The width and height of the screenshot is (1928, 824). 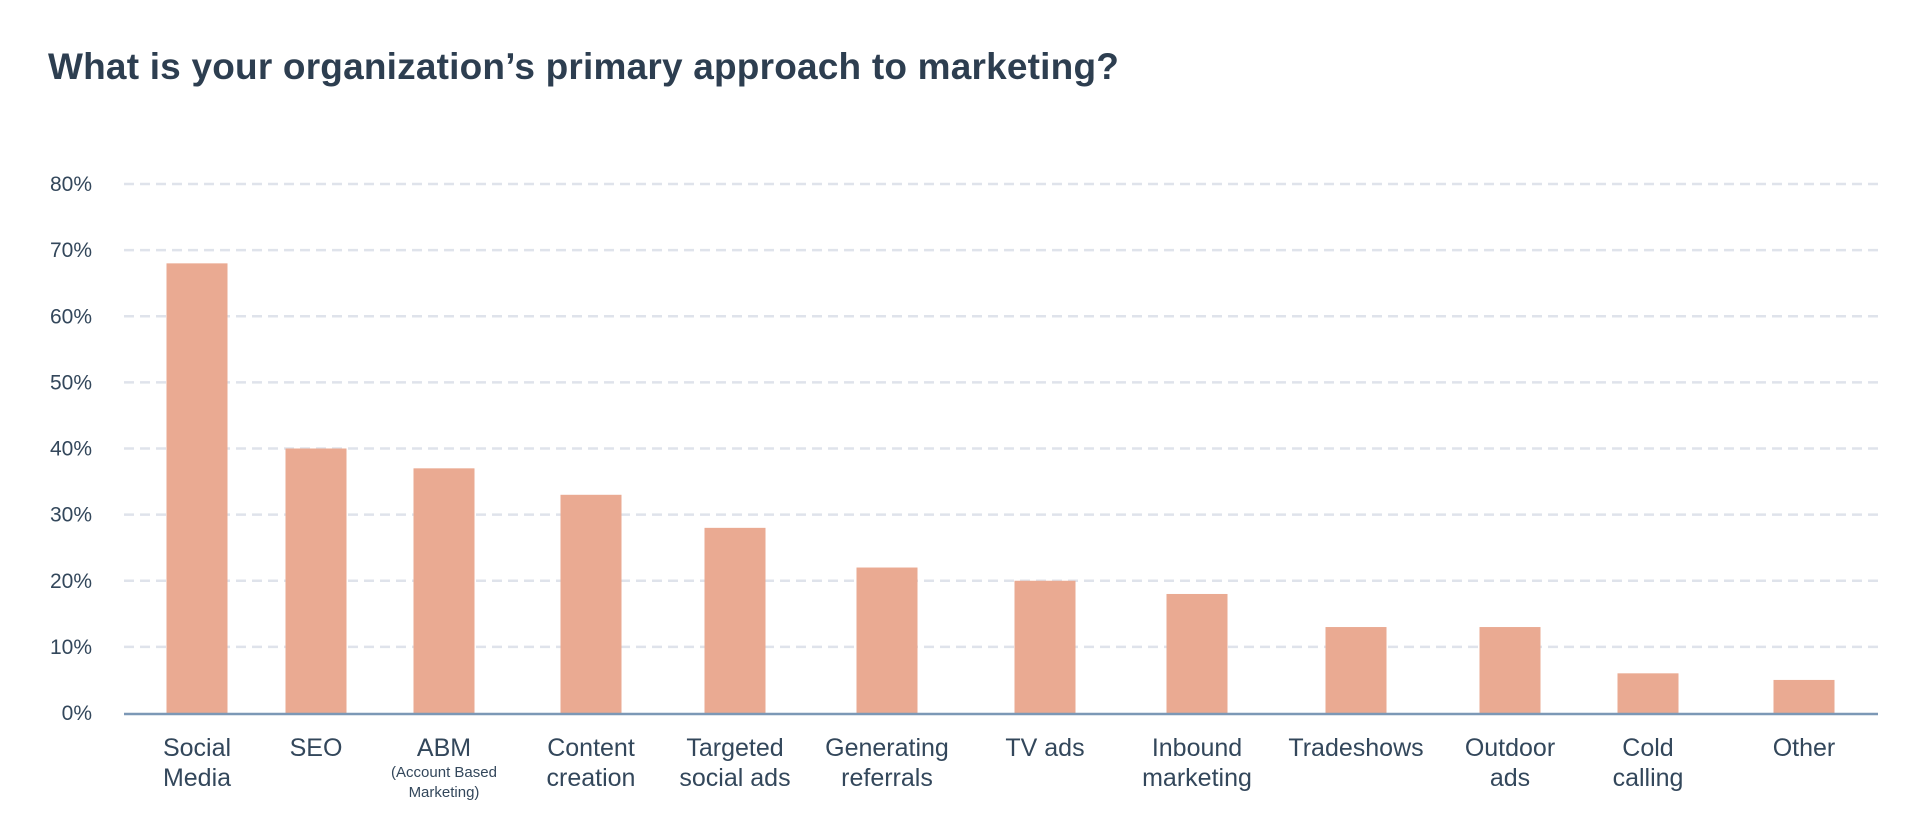 What do you see at coordinates (734, 748) in the screenshot?
I see `x-tick-label: Targeted` at bounding box center [734, 748].